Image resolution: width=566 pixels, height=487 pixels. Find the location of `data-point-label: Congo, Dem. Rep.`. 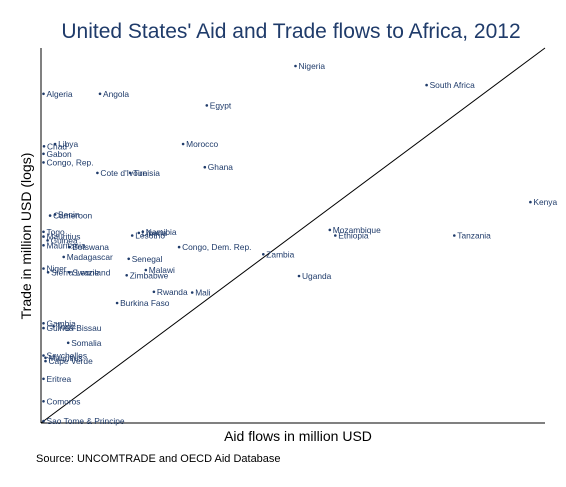

data-point-label: Congo, Dem. Rep. is located at coordinates (216, 247).